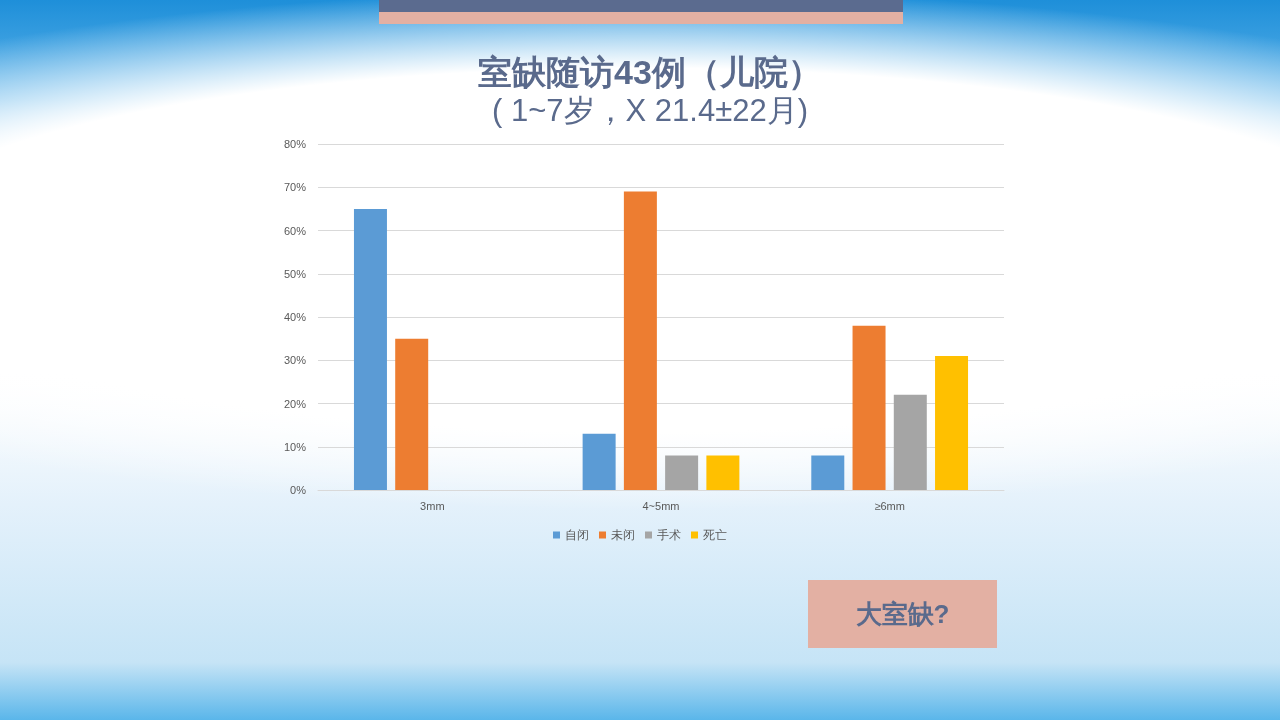 This screenshot has height=720, width=1280. What do you see at coordinates (650, 72) in the screenshot?
I see `chart-title: 室缺随访43例（儿院）` at bounding box center [650, 72].